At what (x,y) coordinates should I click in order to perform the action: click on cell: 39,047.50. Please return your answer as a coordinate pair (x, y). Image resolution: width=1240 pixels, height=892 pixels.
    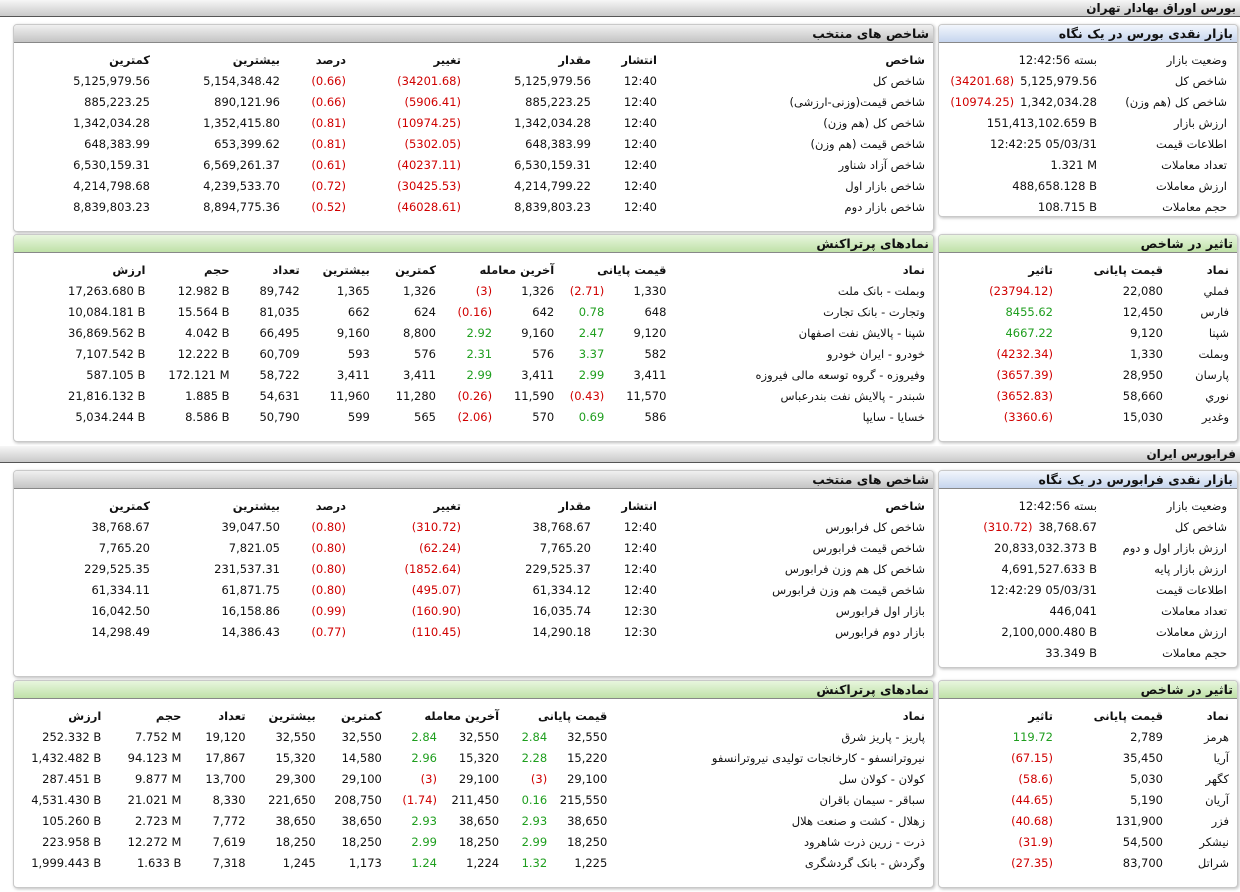
    Looking at the image, I should click on (250, 526).